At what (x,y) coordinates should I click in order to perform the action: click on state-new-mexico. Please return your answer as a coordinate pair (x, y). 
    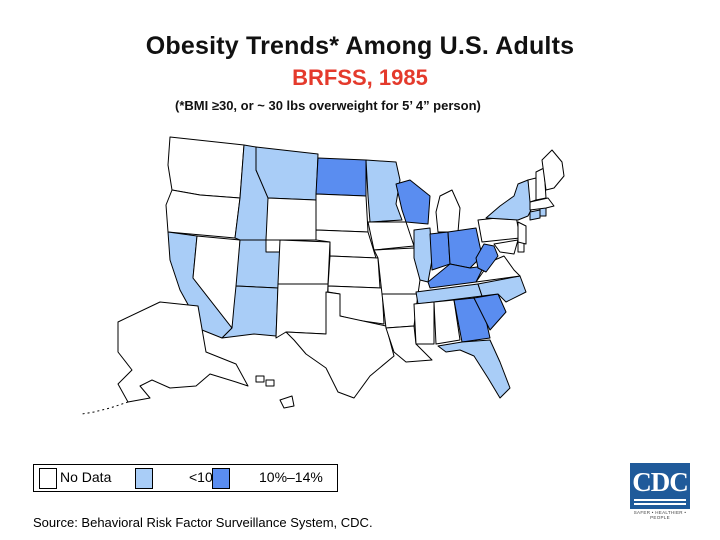
    Looking at the image, I should click on (302, 311).